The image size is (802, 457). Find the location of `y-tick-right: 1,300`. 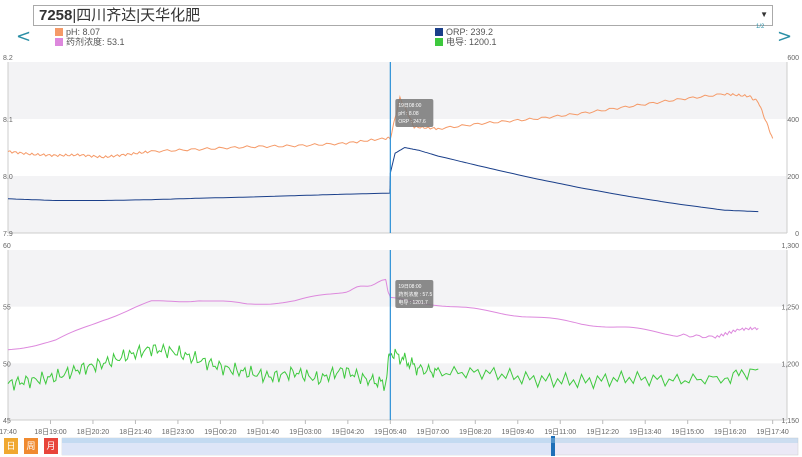

y-tick-right: 1,300 is located at coordinates (790, 246).